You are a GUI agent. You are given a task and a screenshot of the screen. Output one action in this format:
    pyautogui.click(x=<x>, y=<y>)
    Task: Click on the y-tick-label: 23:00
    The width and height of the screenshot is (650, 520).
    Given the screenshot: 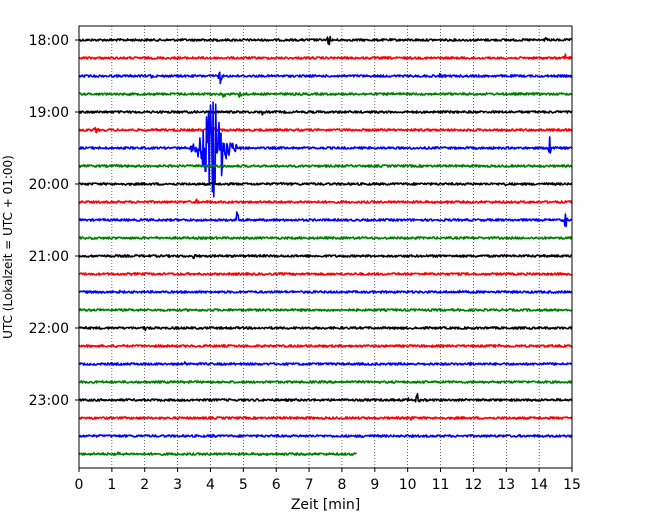 What is the action you would take?
    pyautogui.click(x=49, y=401)
    